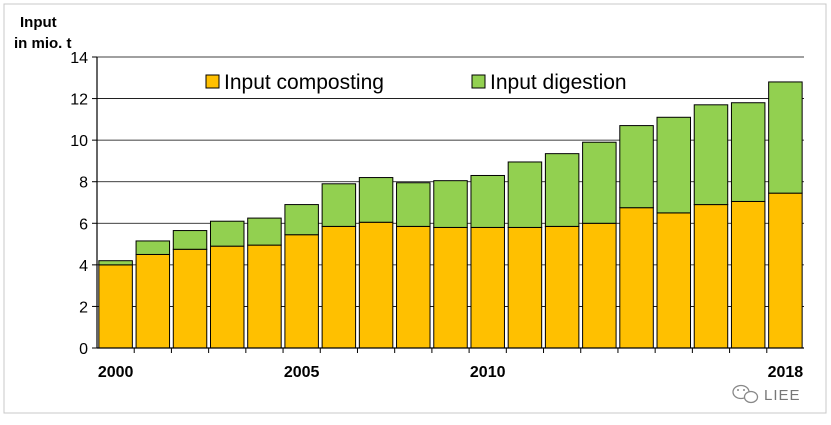  Describe the element at coordinates (785, 270) in the screenshot. I see `bar-composting-2018` at that location.